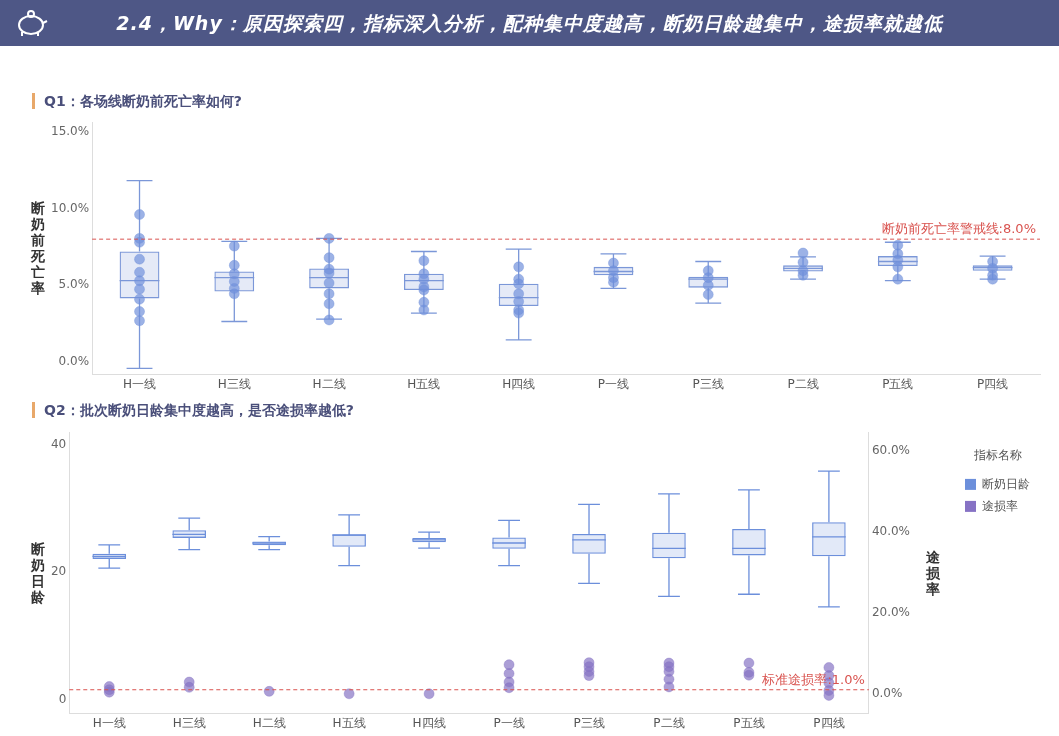 The width and height of the screenshot is (1059, 736). I want to click on y-axis-title: 断奶前死亡率, so click(38, 248).